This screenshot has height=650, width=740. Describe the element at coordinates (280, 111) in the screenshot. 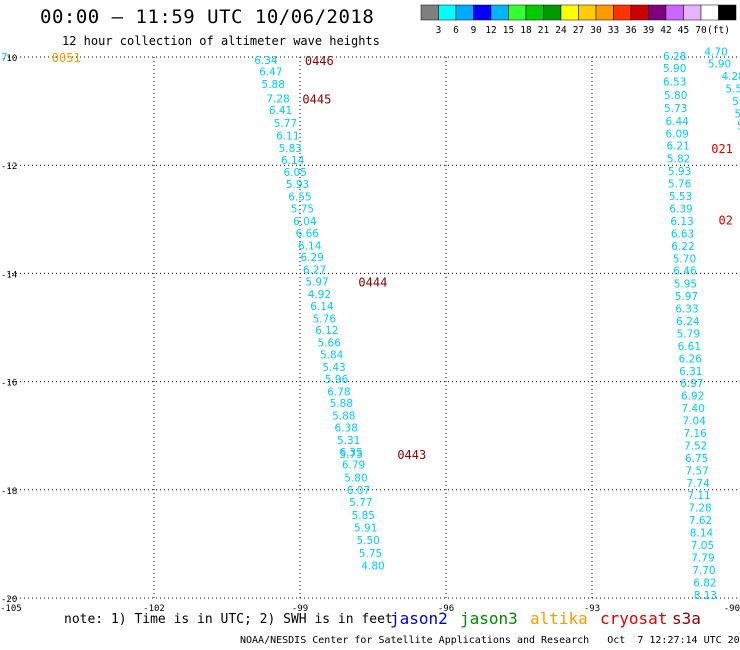

I see `swh-value-label: 6.41` at that location.